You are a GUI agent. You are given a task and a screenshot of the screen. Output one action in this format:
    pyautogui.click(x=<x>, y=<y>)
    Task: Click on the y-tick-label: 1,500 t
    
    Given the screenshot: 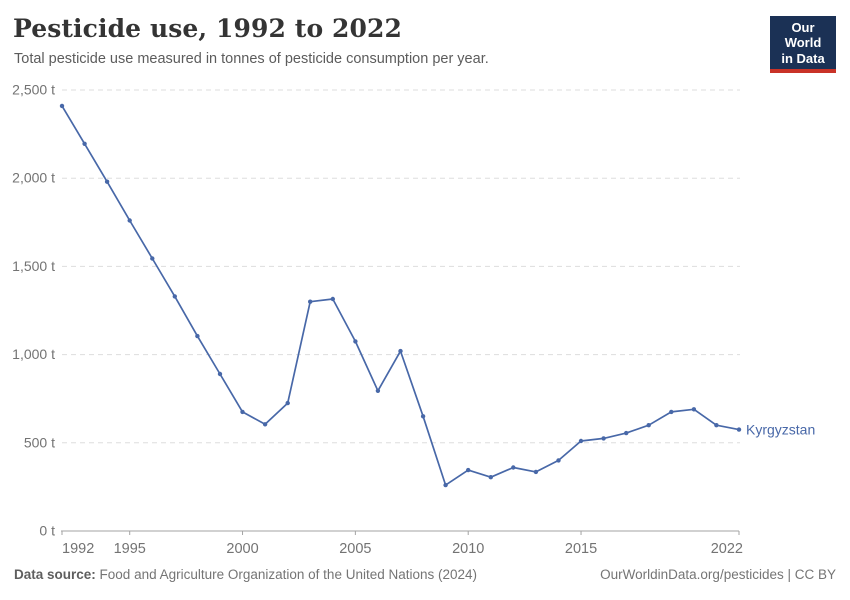 What is the action you would take?
    pyautogui.click(x=33, y=266)
    